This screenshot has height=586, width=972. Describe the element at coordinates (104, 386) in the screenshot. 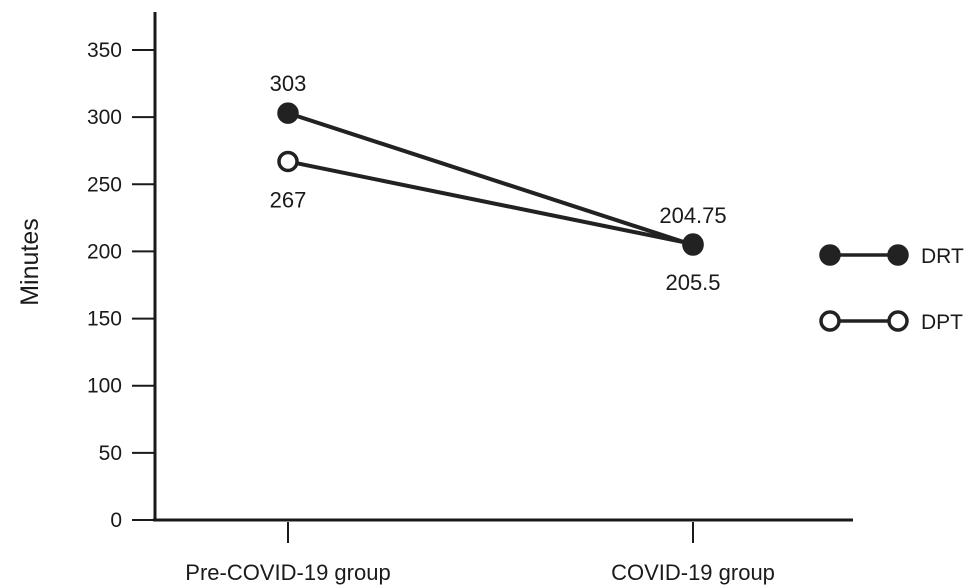

I see `y-tick-label: 100` at that location.